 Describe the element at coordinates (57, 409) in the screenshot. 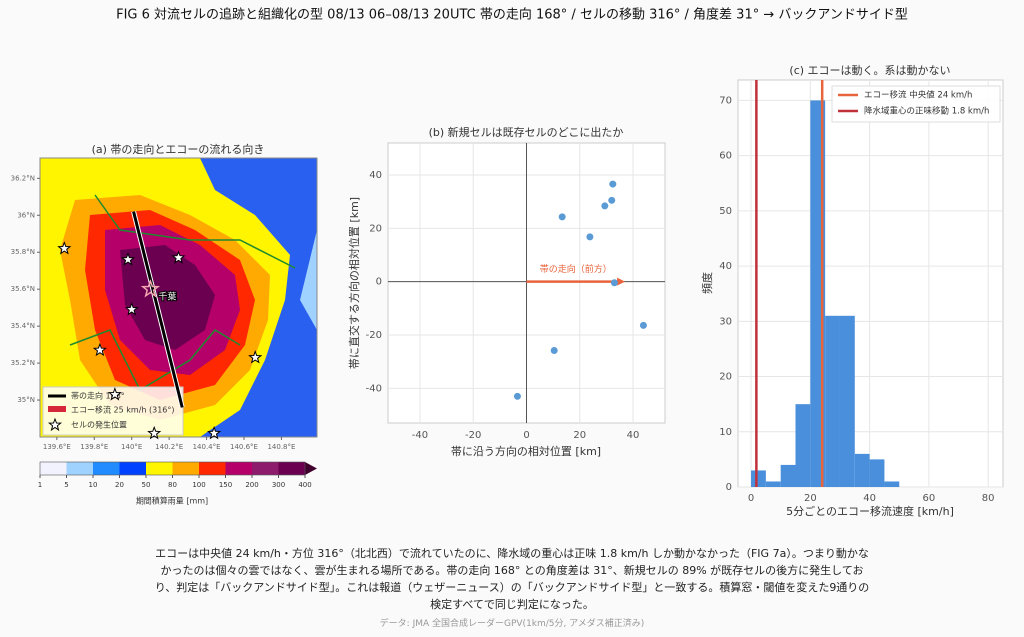

I see `legend-advection-swatch` at that location.